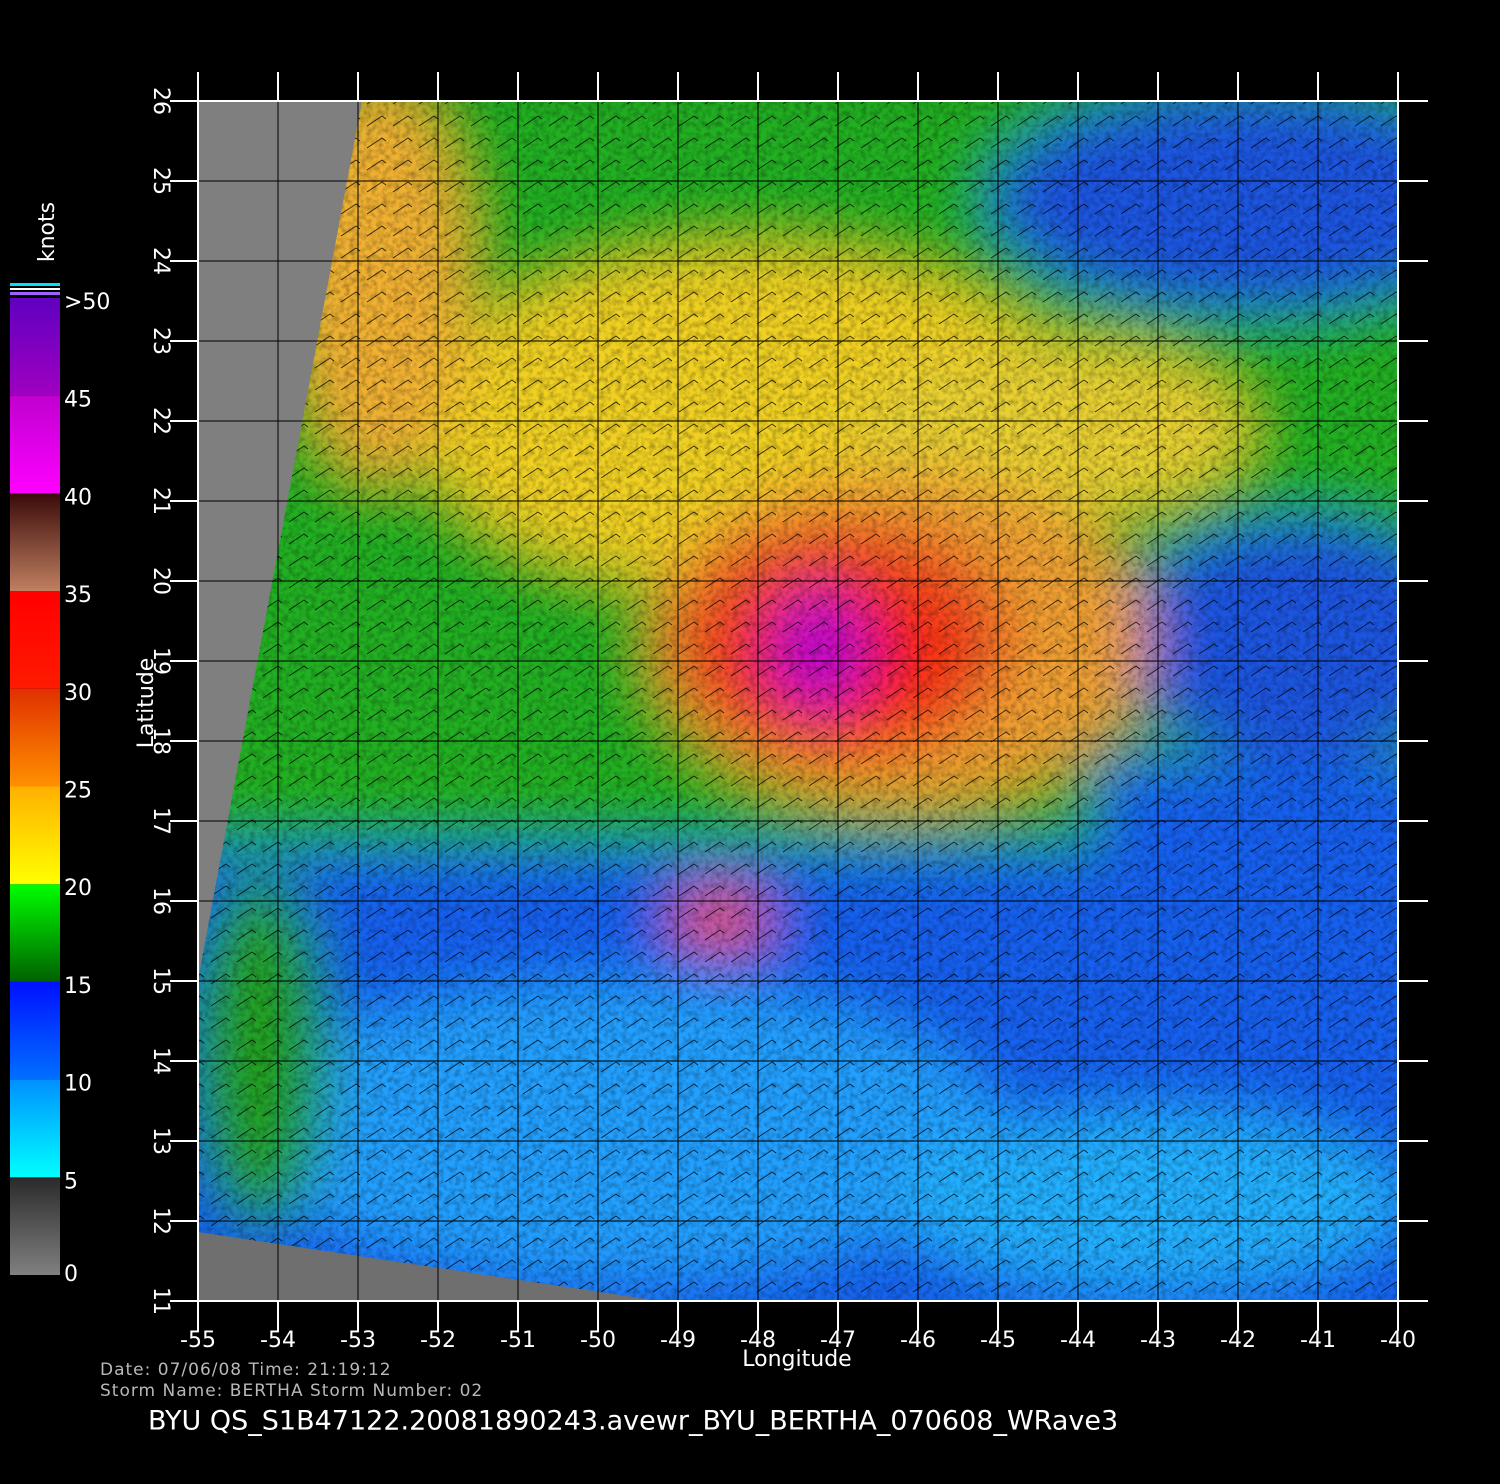  What do you see at coordinates (87, 302) in the screenshot?
I see `colorbar-label: >50` at bounding box center [87, 302].